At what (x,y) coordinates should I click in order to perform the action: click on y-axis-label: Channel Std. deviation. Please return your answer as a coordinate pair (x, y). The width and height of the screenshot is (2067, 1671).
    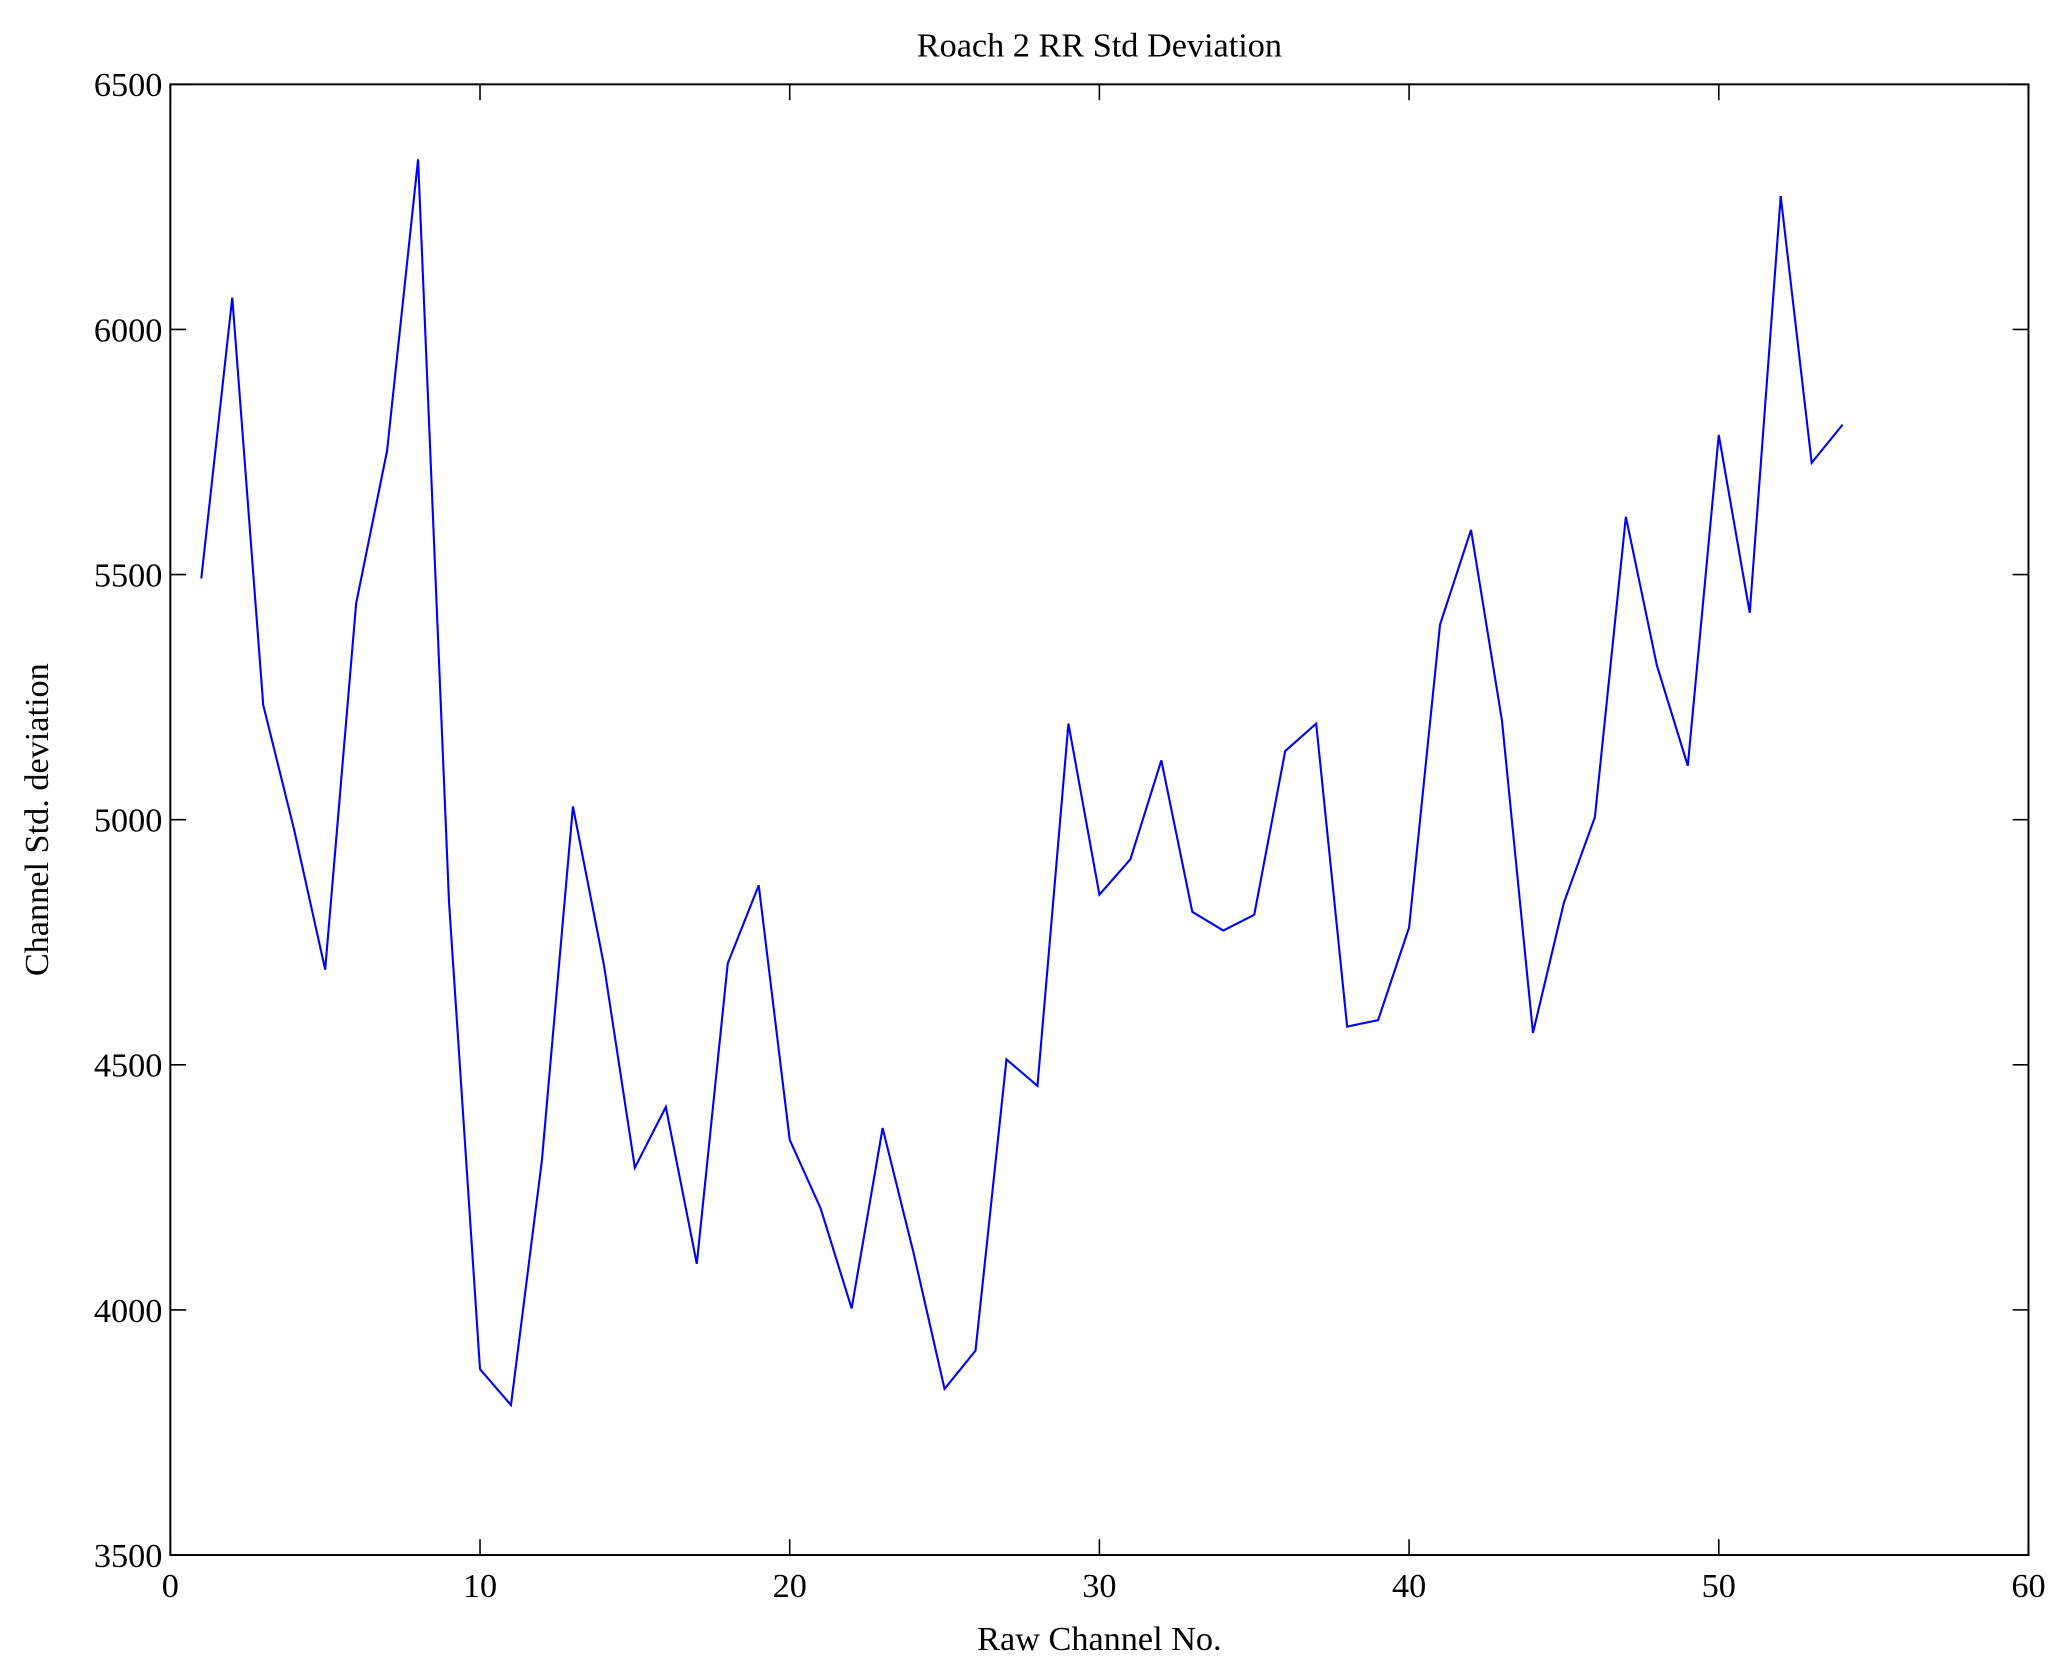
    Looking at the image, I should click on (37, 819).